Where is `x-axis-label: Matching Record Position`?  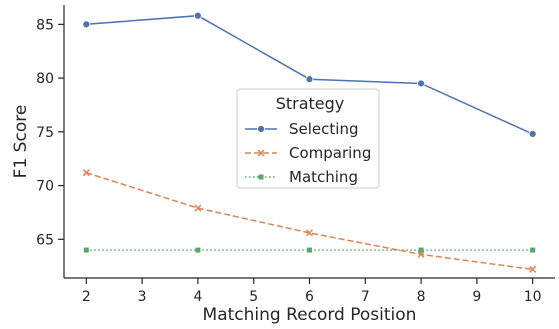
x-axis-label: Matching Record Position is located at coordinates (310, 315).